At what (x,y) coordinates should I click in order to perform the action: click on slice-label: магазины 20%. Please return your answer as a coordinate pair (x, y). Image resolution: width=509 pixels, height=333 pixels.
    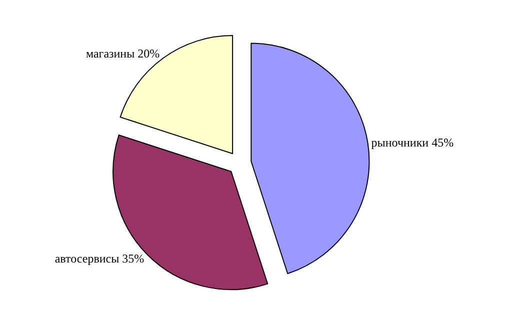
    Looking at the image, I should click on (123, 53).